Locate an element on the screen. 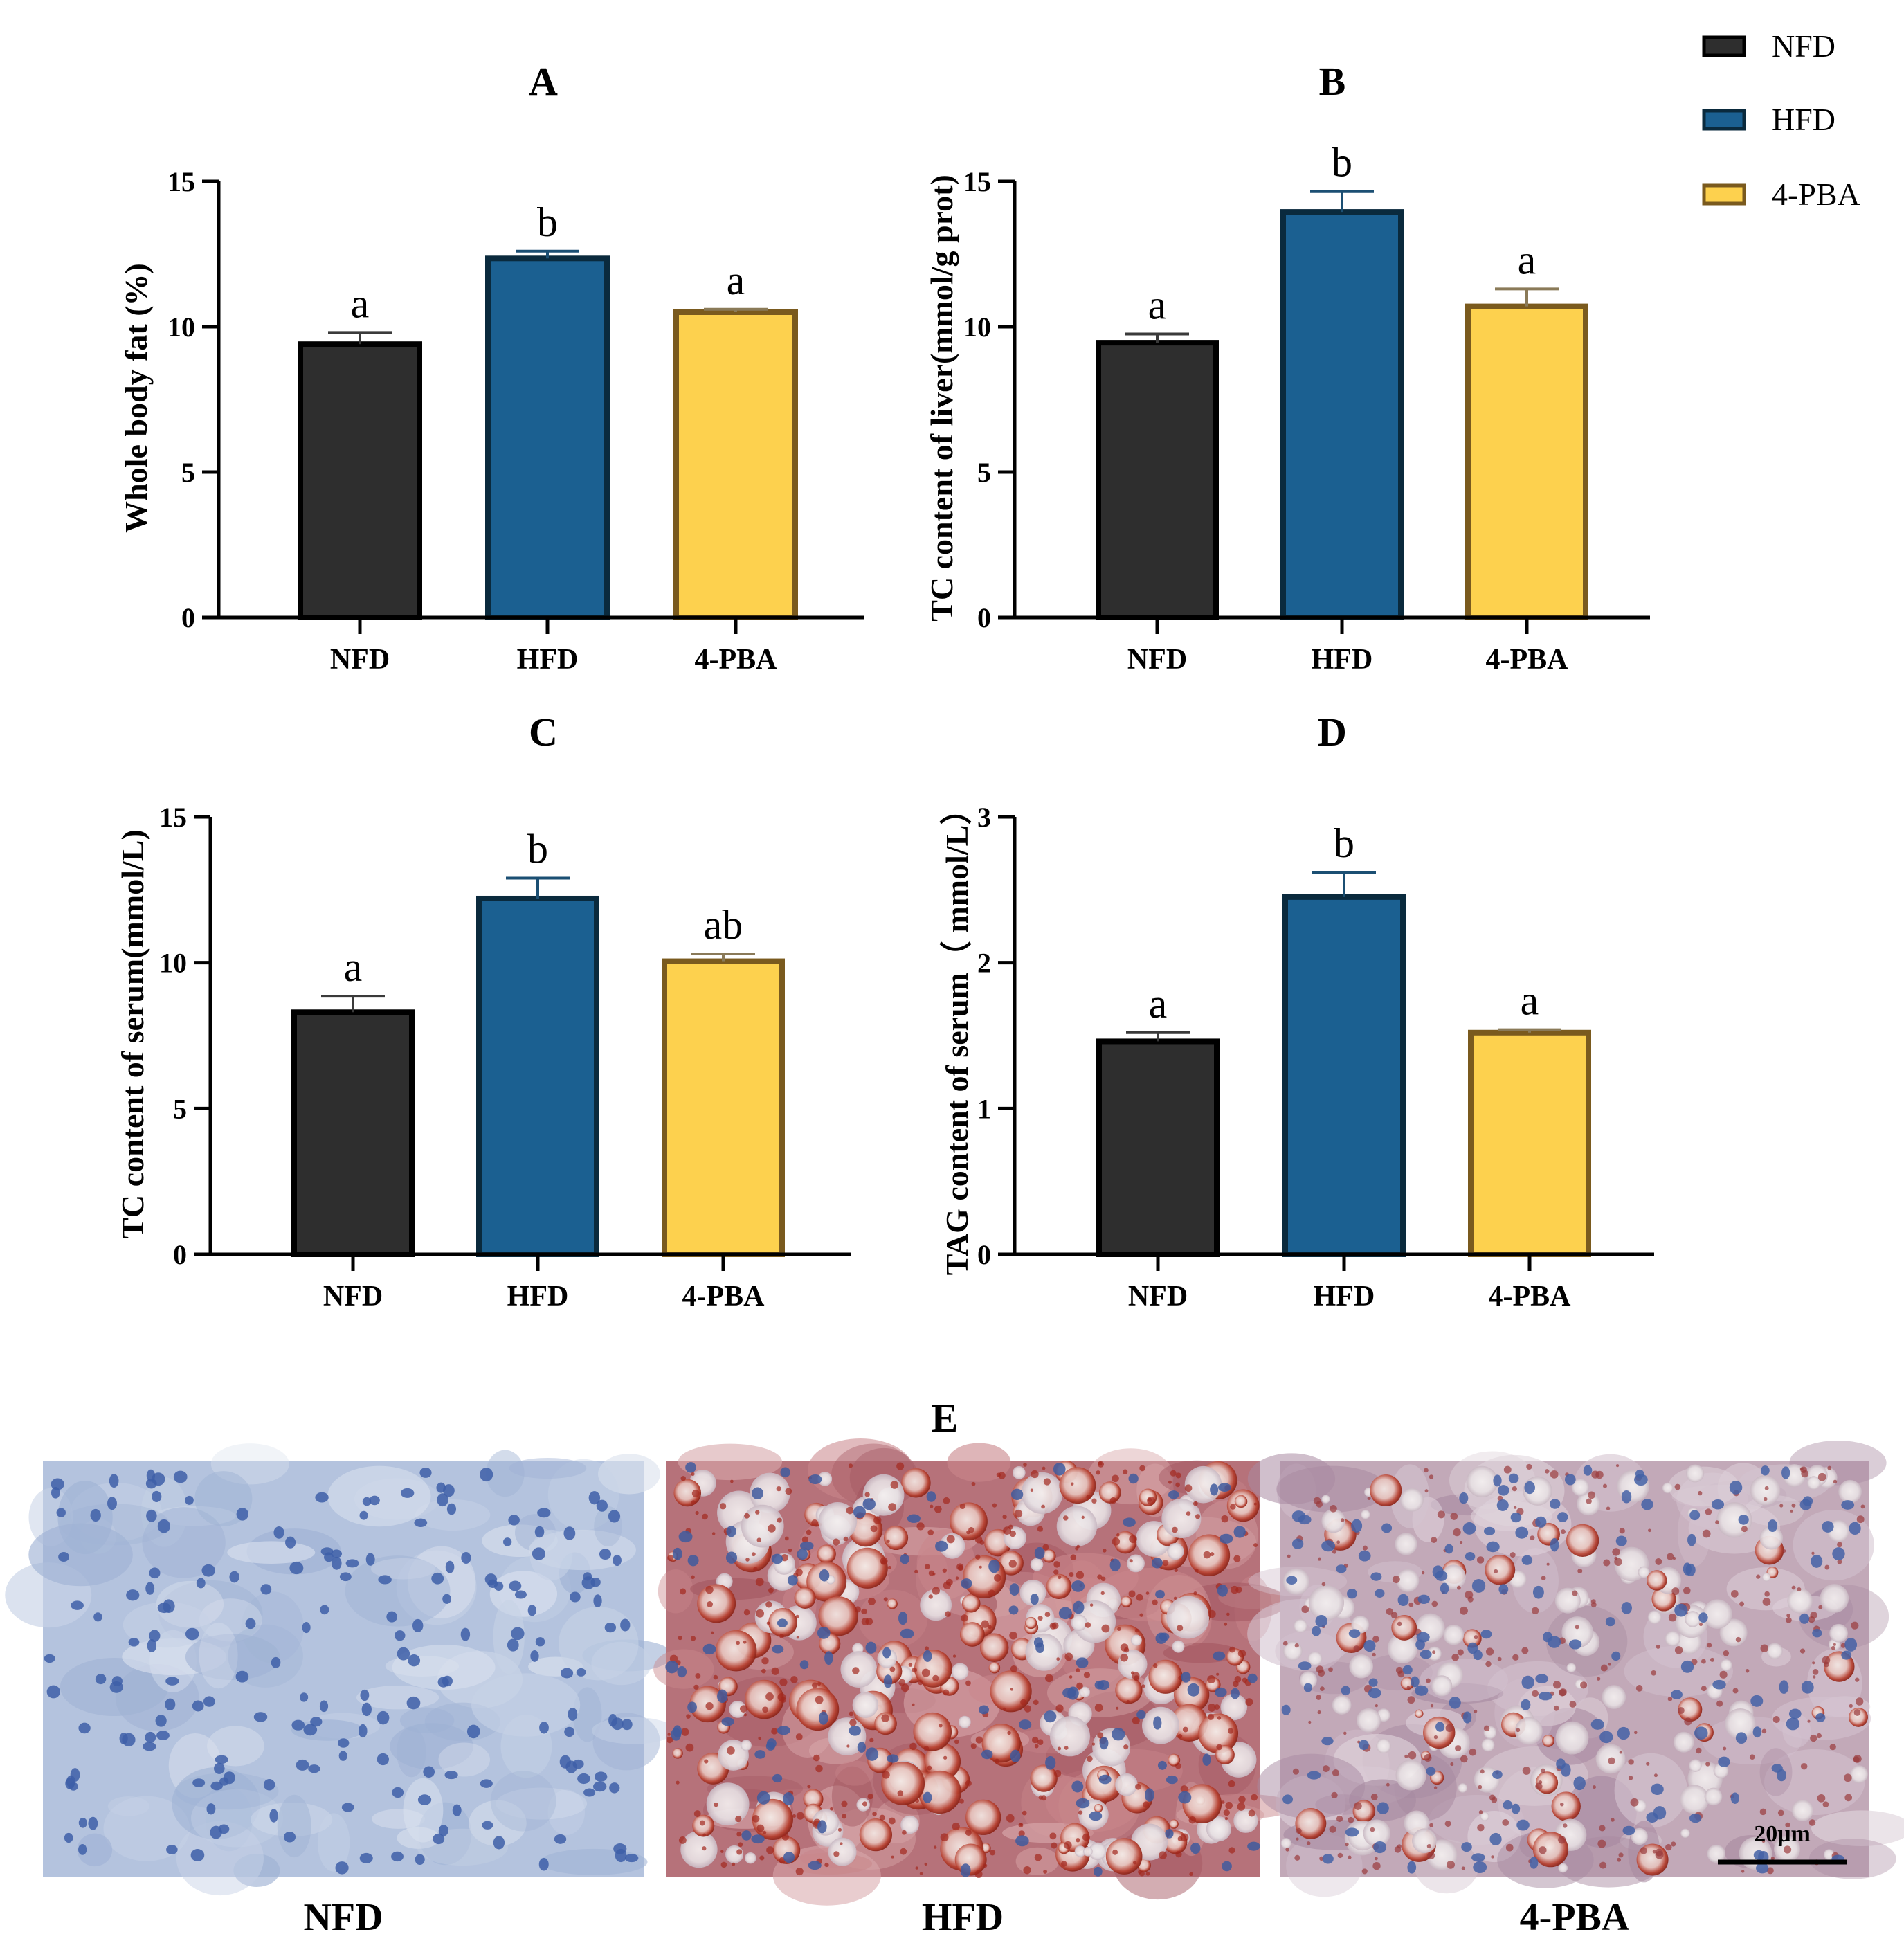 Image resolution: width=1904 pixels, height=1959 pixels. significance-label-a-nfd: a is located at coordinates (360, 303).